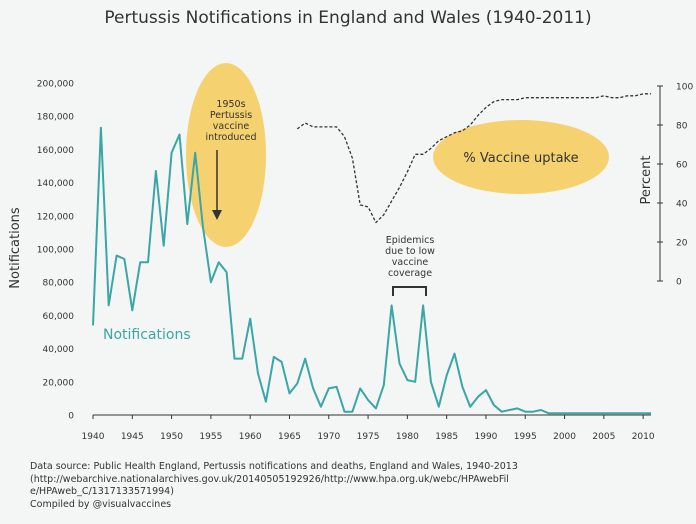 Image resolution: width=696 pixels, height=524 pixels. Describe the element at coordinates (55, 184) in the screenshot. I see `y-tick-label: 140,000` at that location.